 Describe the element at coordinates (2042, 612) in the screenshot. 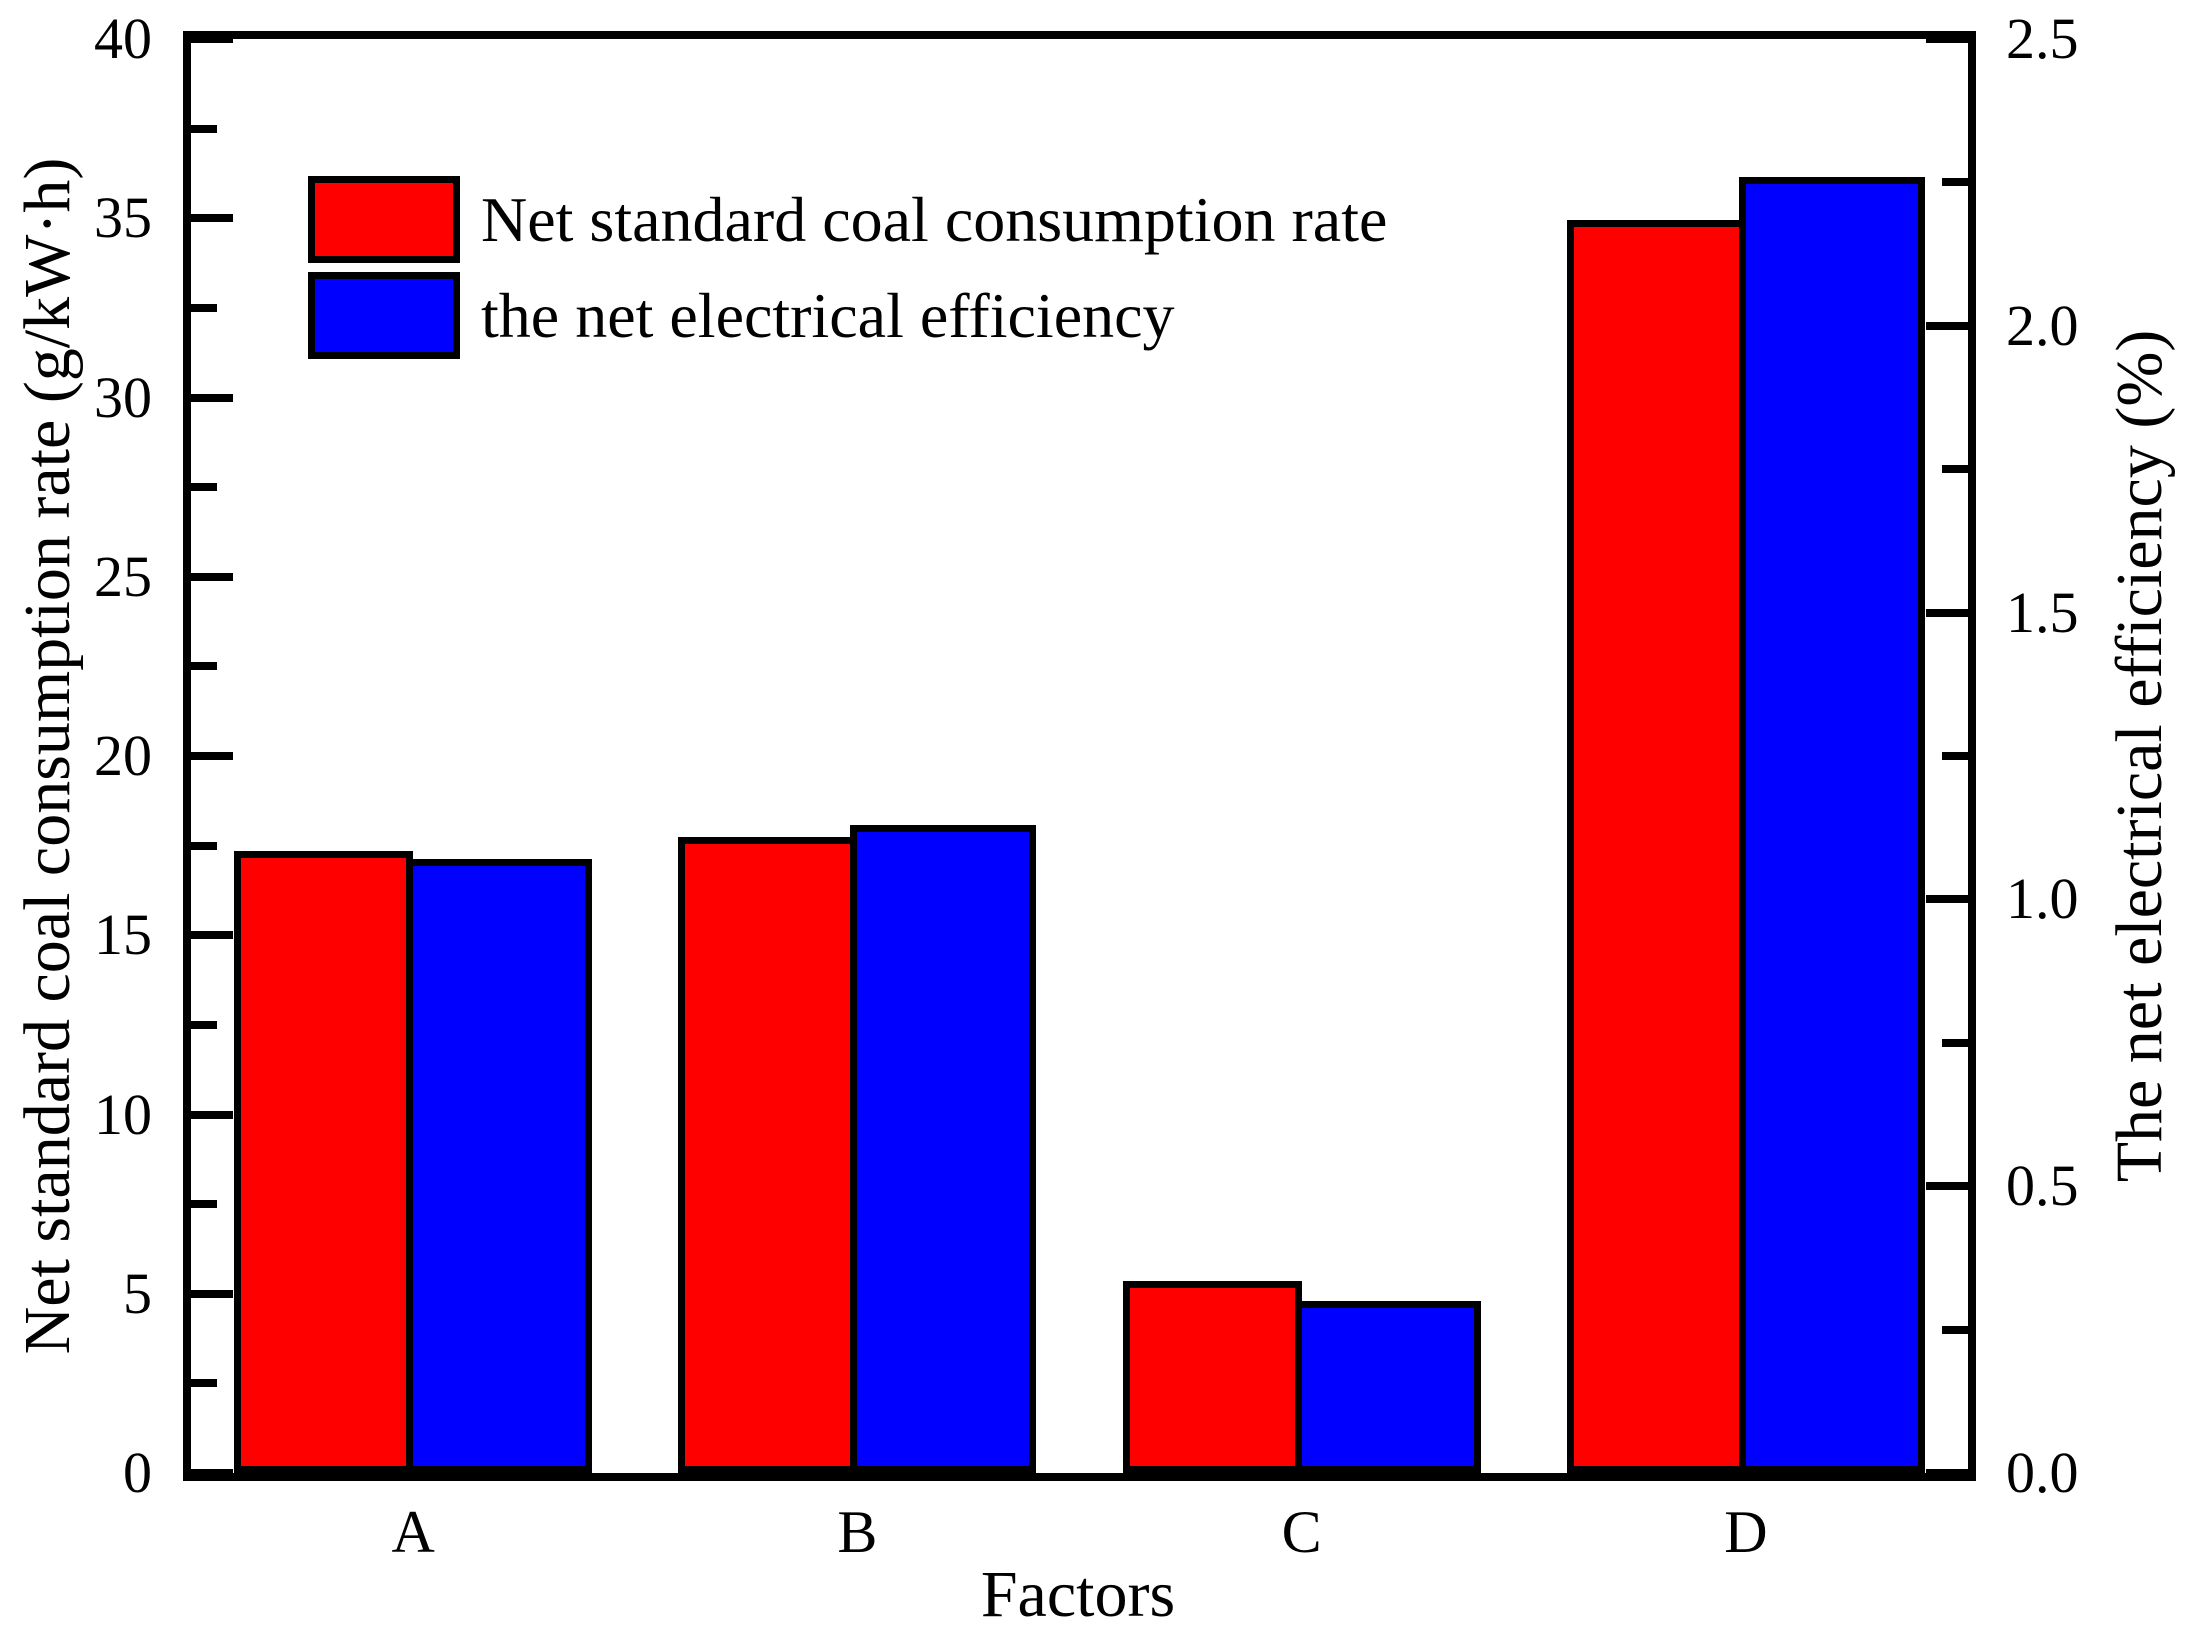

I see `right-axis-tick-label: 1.5` at that location.